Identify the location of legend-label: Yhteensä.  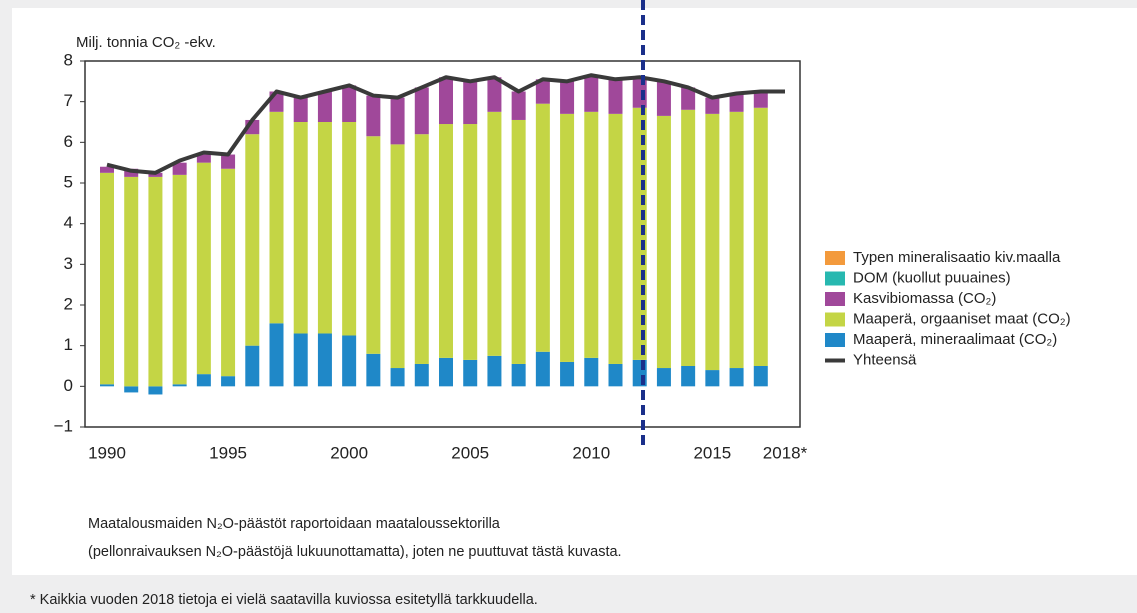
(885, 359).